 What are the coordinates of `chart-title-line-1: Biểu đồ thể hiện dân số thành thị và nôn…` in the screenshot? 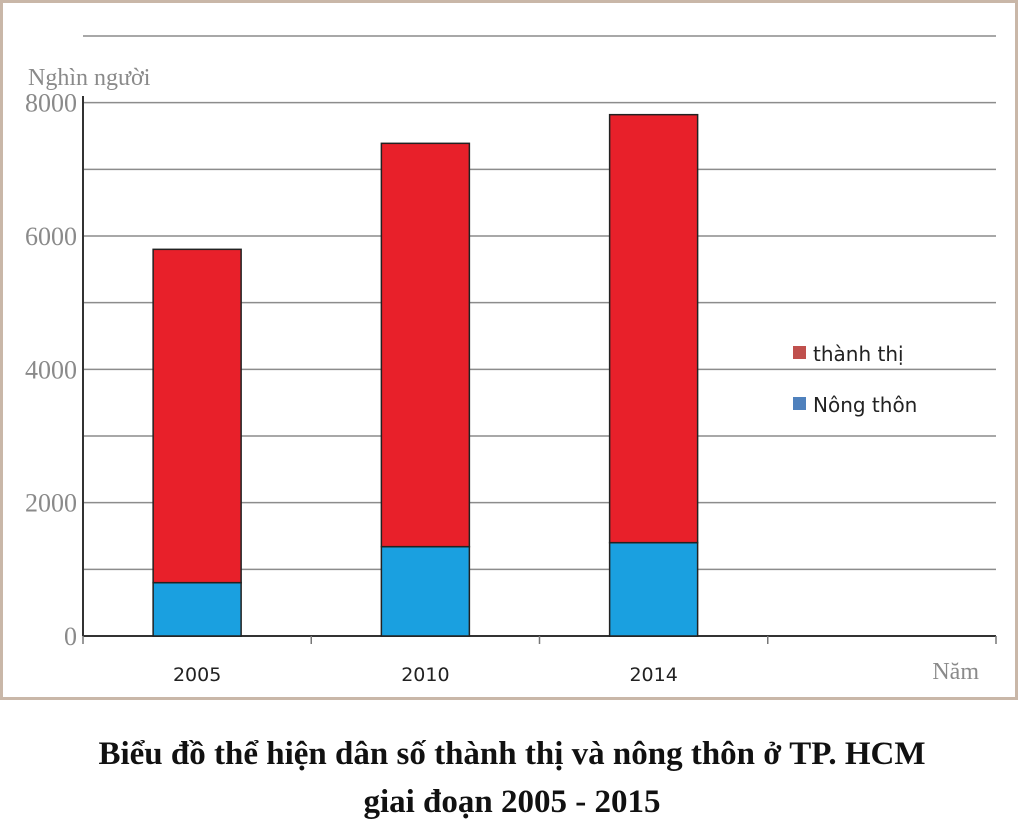 It's located at (512, 754).